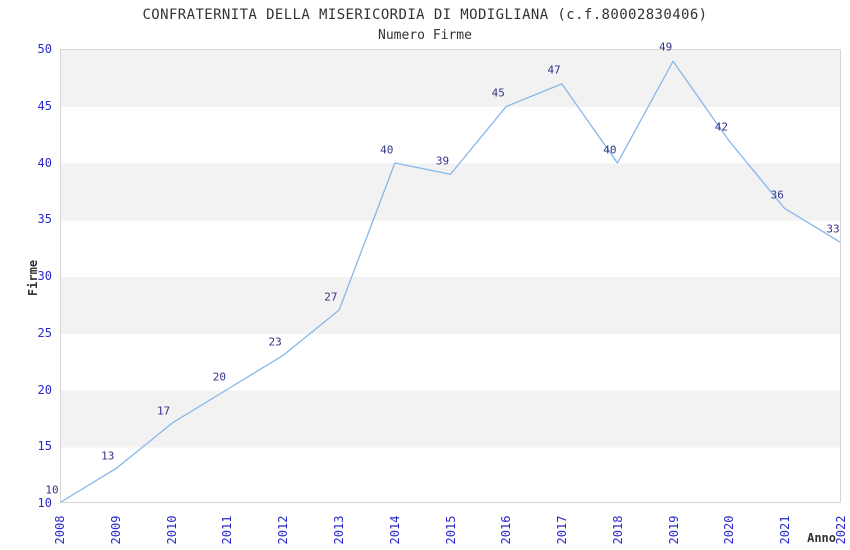  I want to click on x-tick-label: 2014, so click(394, 530).